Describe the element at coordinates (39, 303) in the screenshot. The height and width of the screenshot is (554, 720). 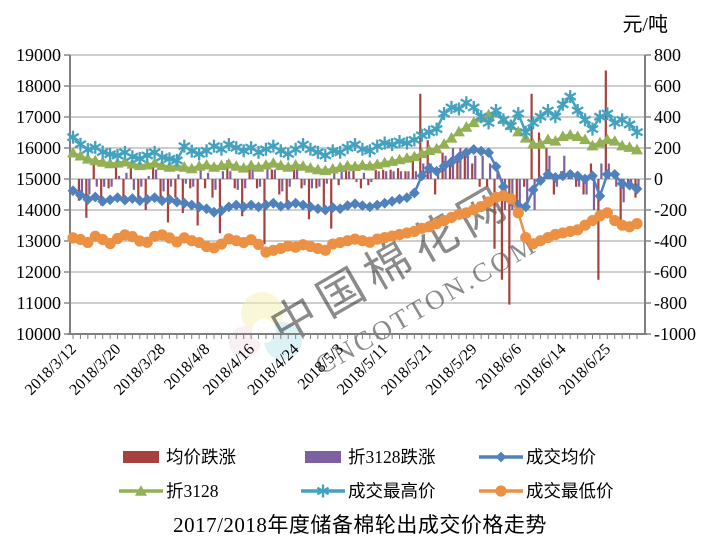
I see `svg-text: 11000` at that location.